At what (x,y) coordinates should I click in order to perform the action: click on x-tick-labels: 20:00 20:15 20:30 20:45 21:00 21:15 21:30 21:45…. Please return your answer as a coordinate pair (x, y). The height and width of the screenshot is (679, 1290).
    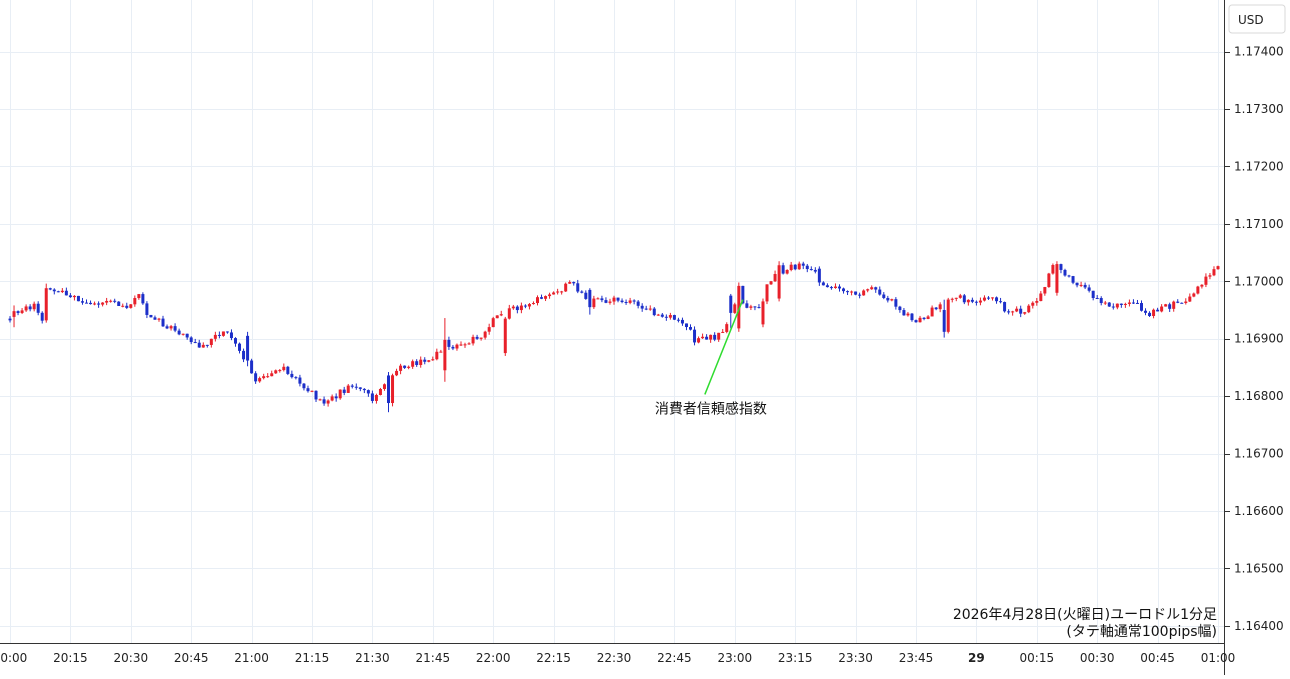
    Looking at the image, I should click on (617, 658).